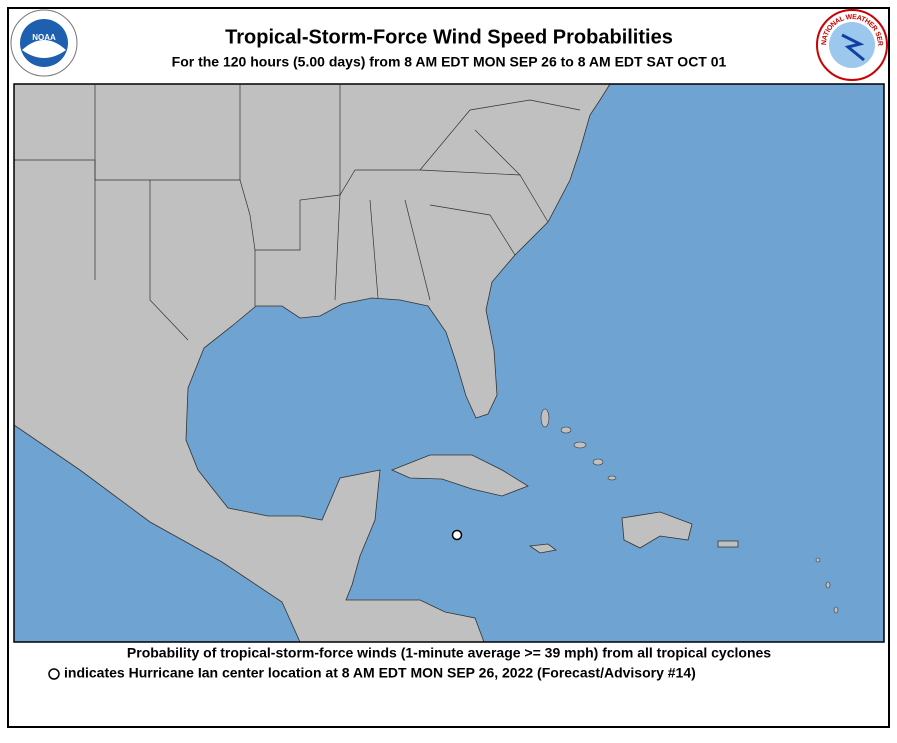 This screenshot has height=743, width=897. Describe the element at coordinates (54, 674) in the screenshot. I see `storm-center-key` at that location.